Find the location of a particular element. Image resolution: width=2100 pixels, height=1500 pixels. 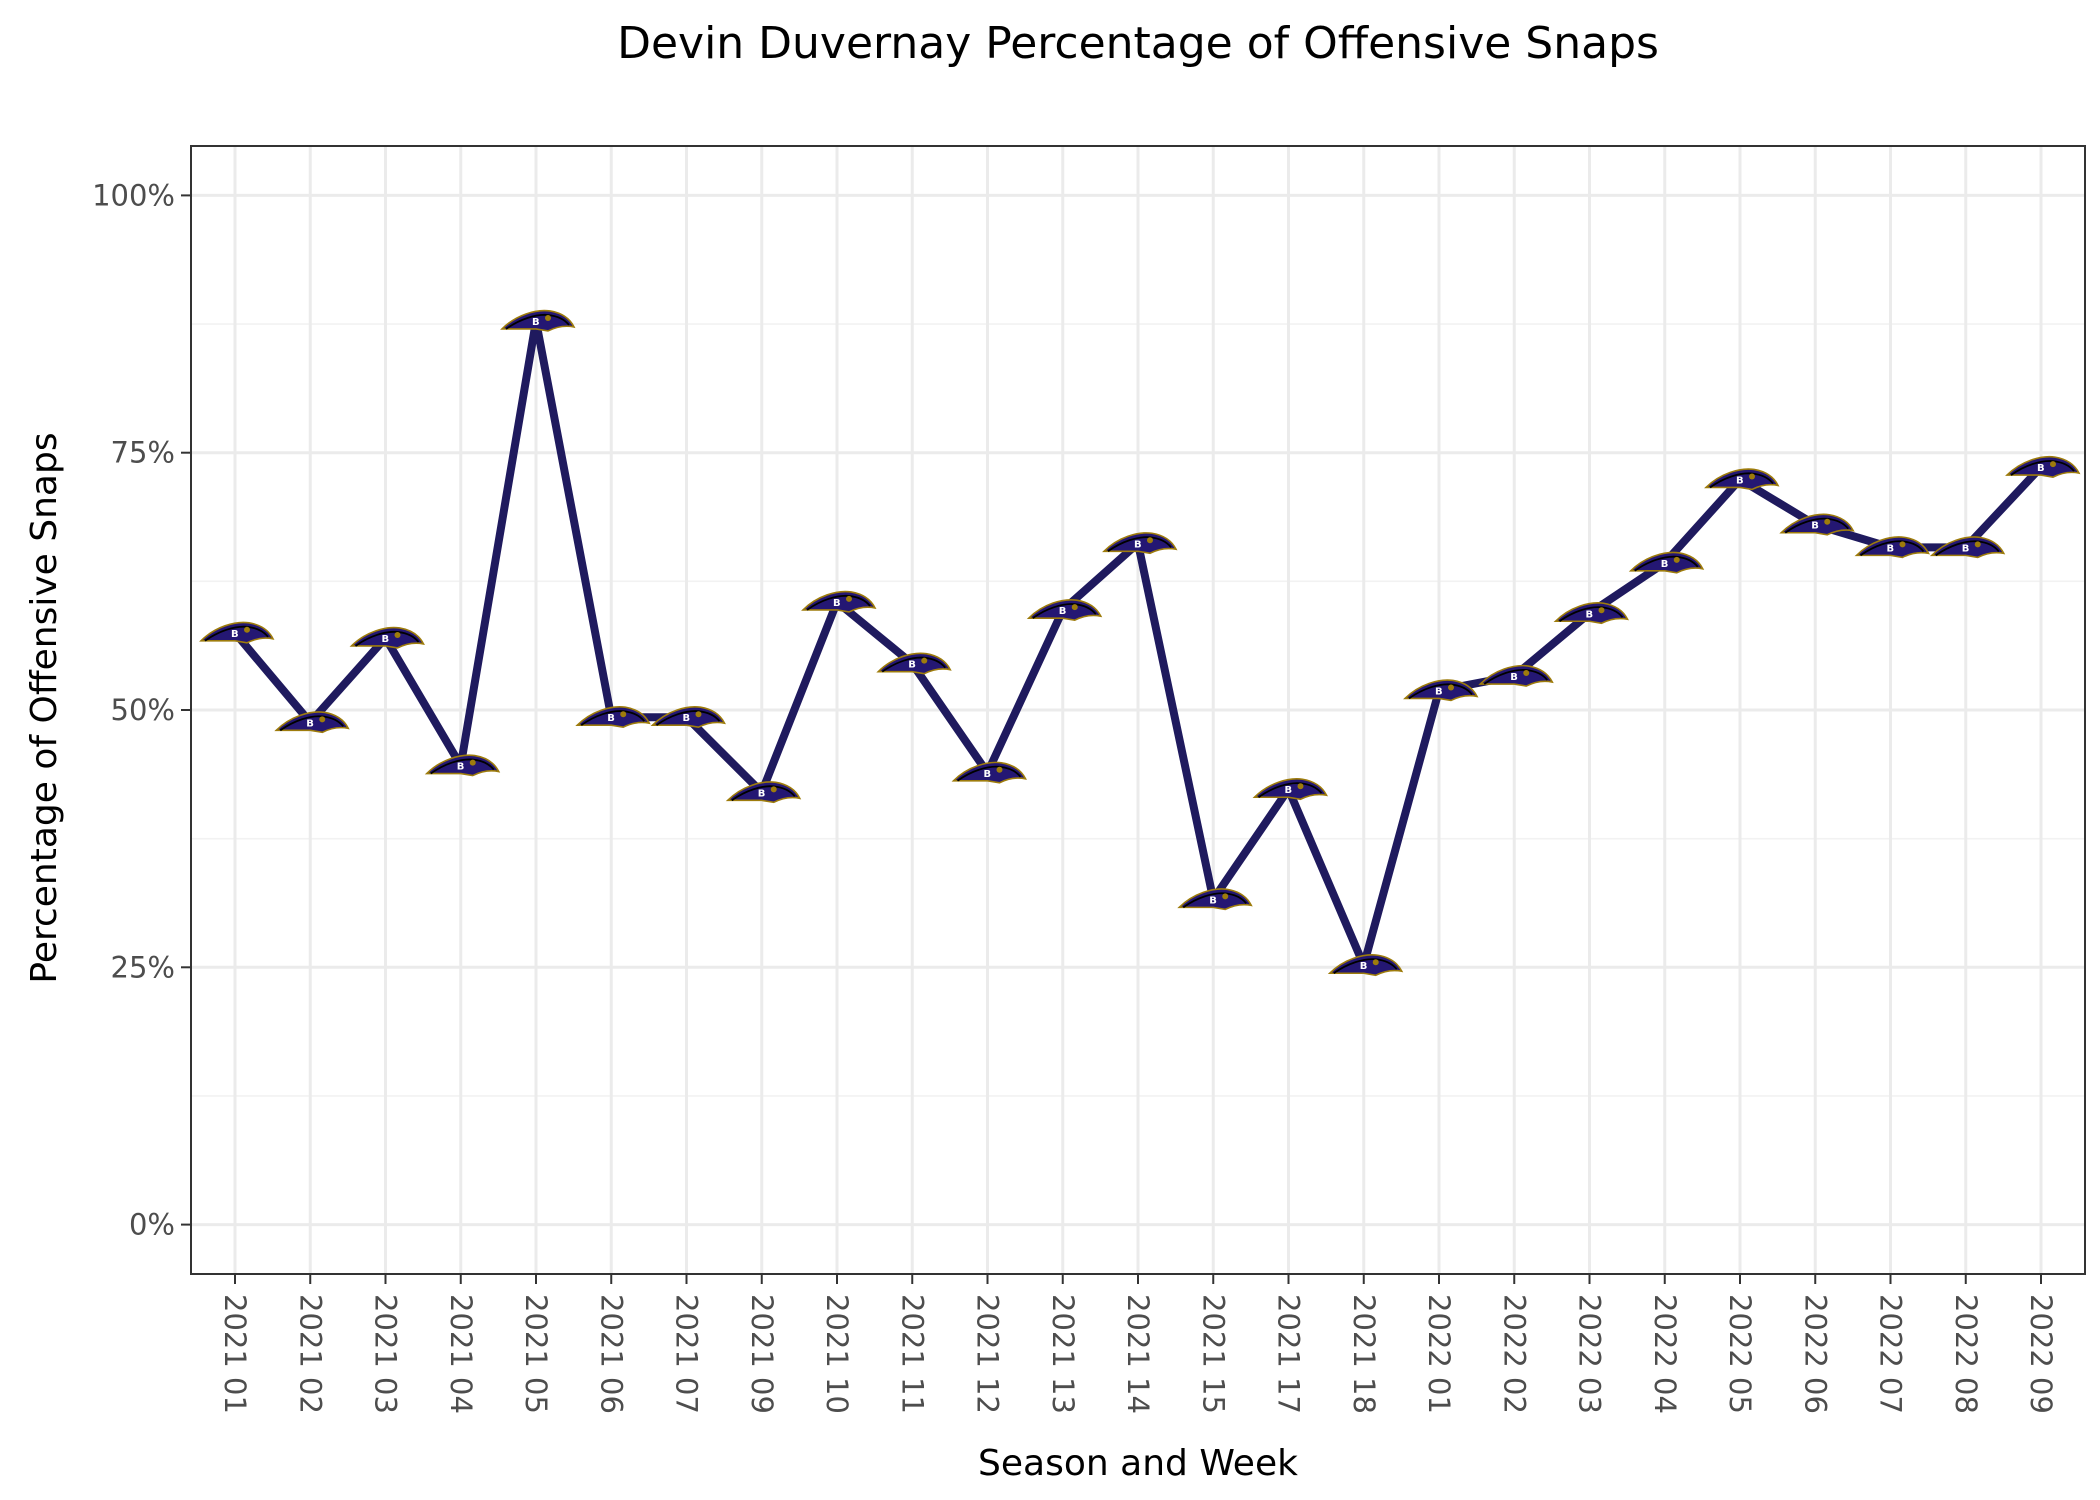

x-tick-label: 2021 04 is located at coordinates (461, 1354).